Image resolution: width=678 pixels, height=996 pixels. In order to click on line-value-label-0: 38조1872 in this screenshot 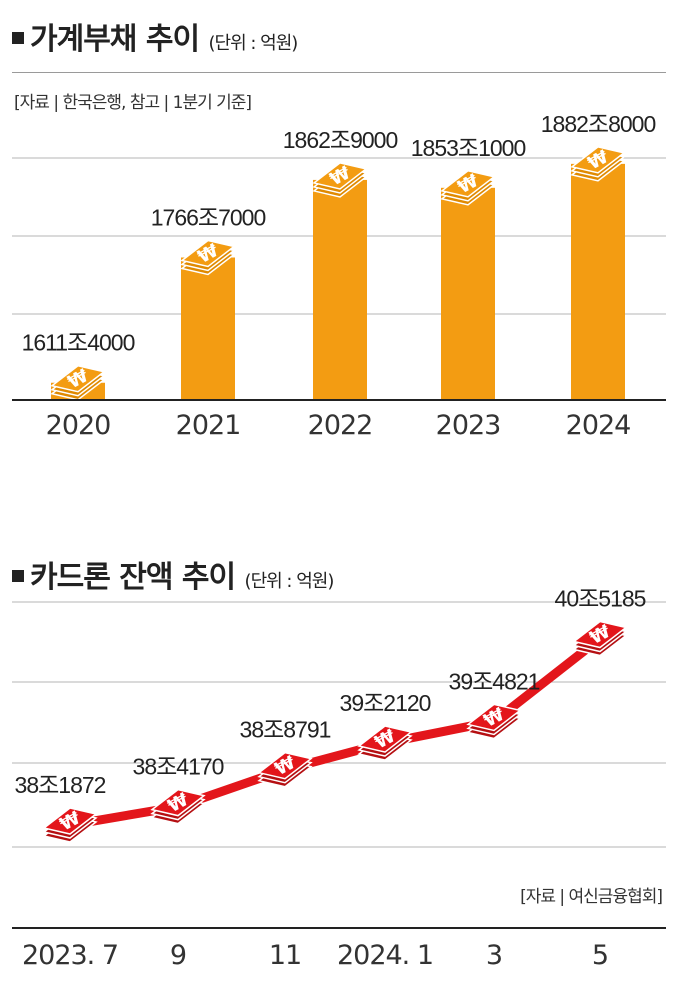, I will do `click(60, 785)`.